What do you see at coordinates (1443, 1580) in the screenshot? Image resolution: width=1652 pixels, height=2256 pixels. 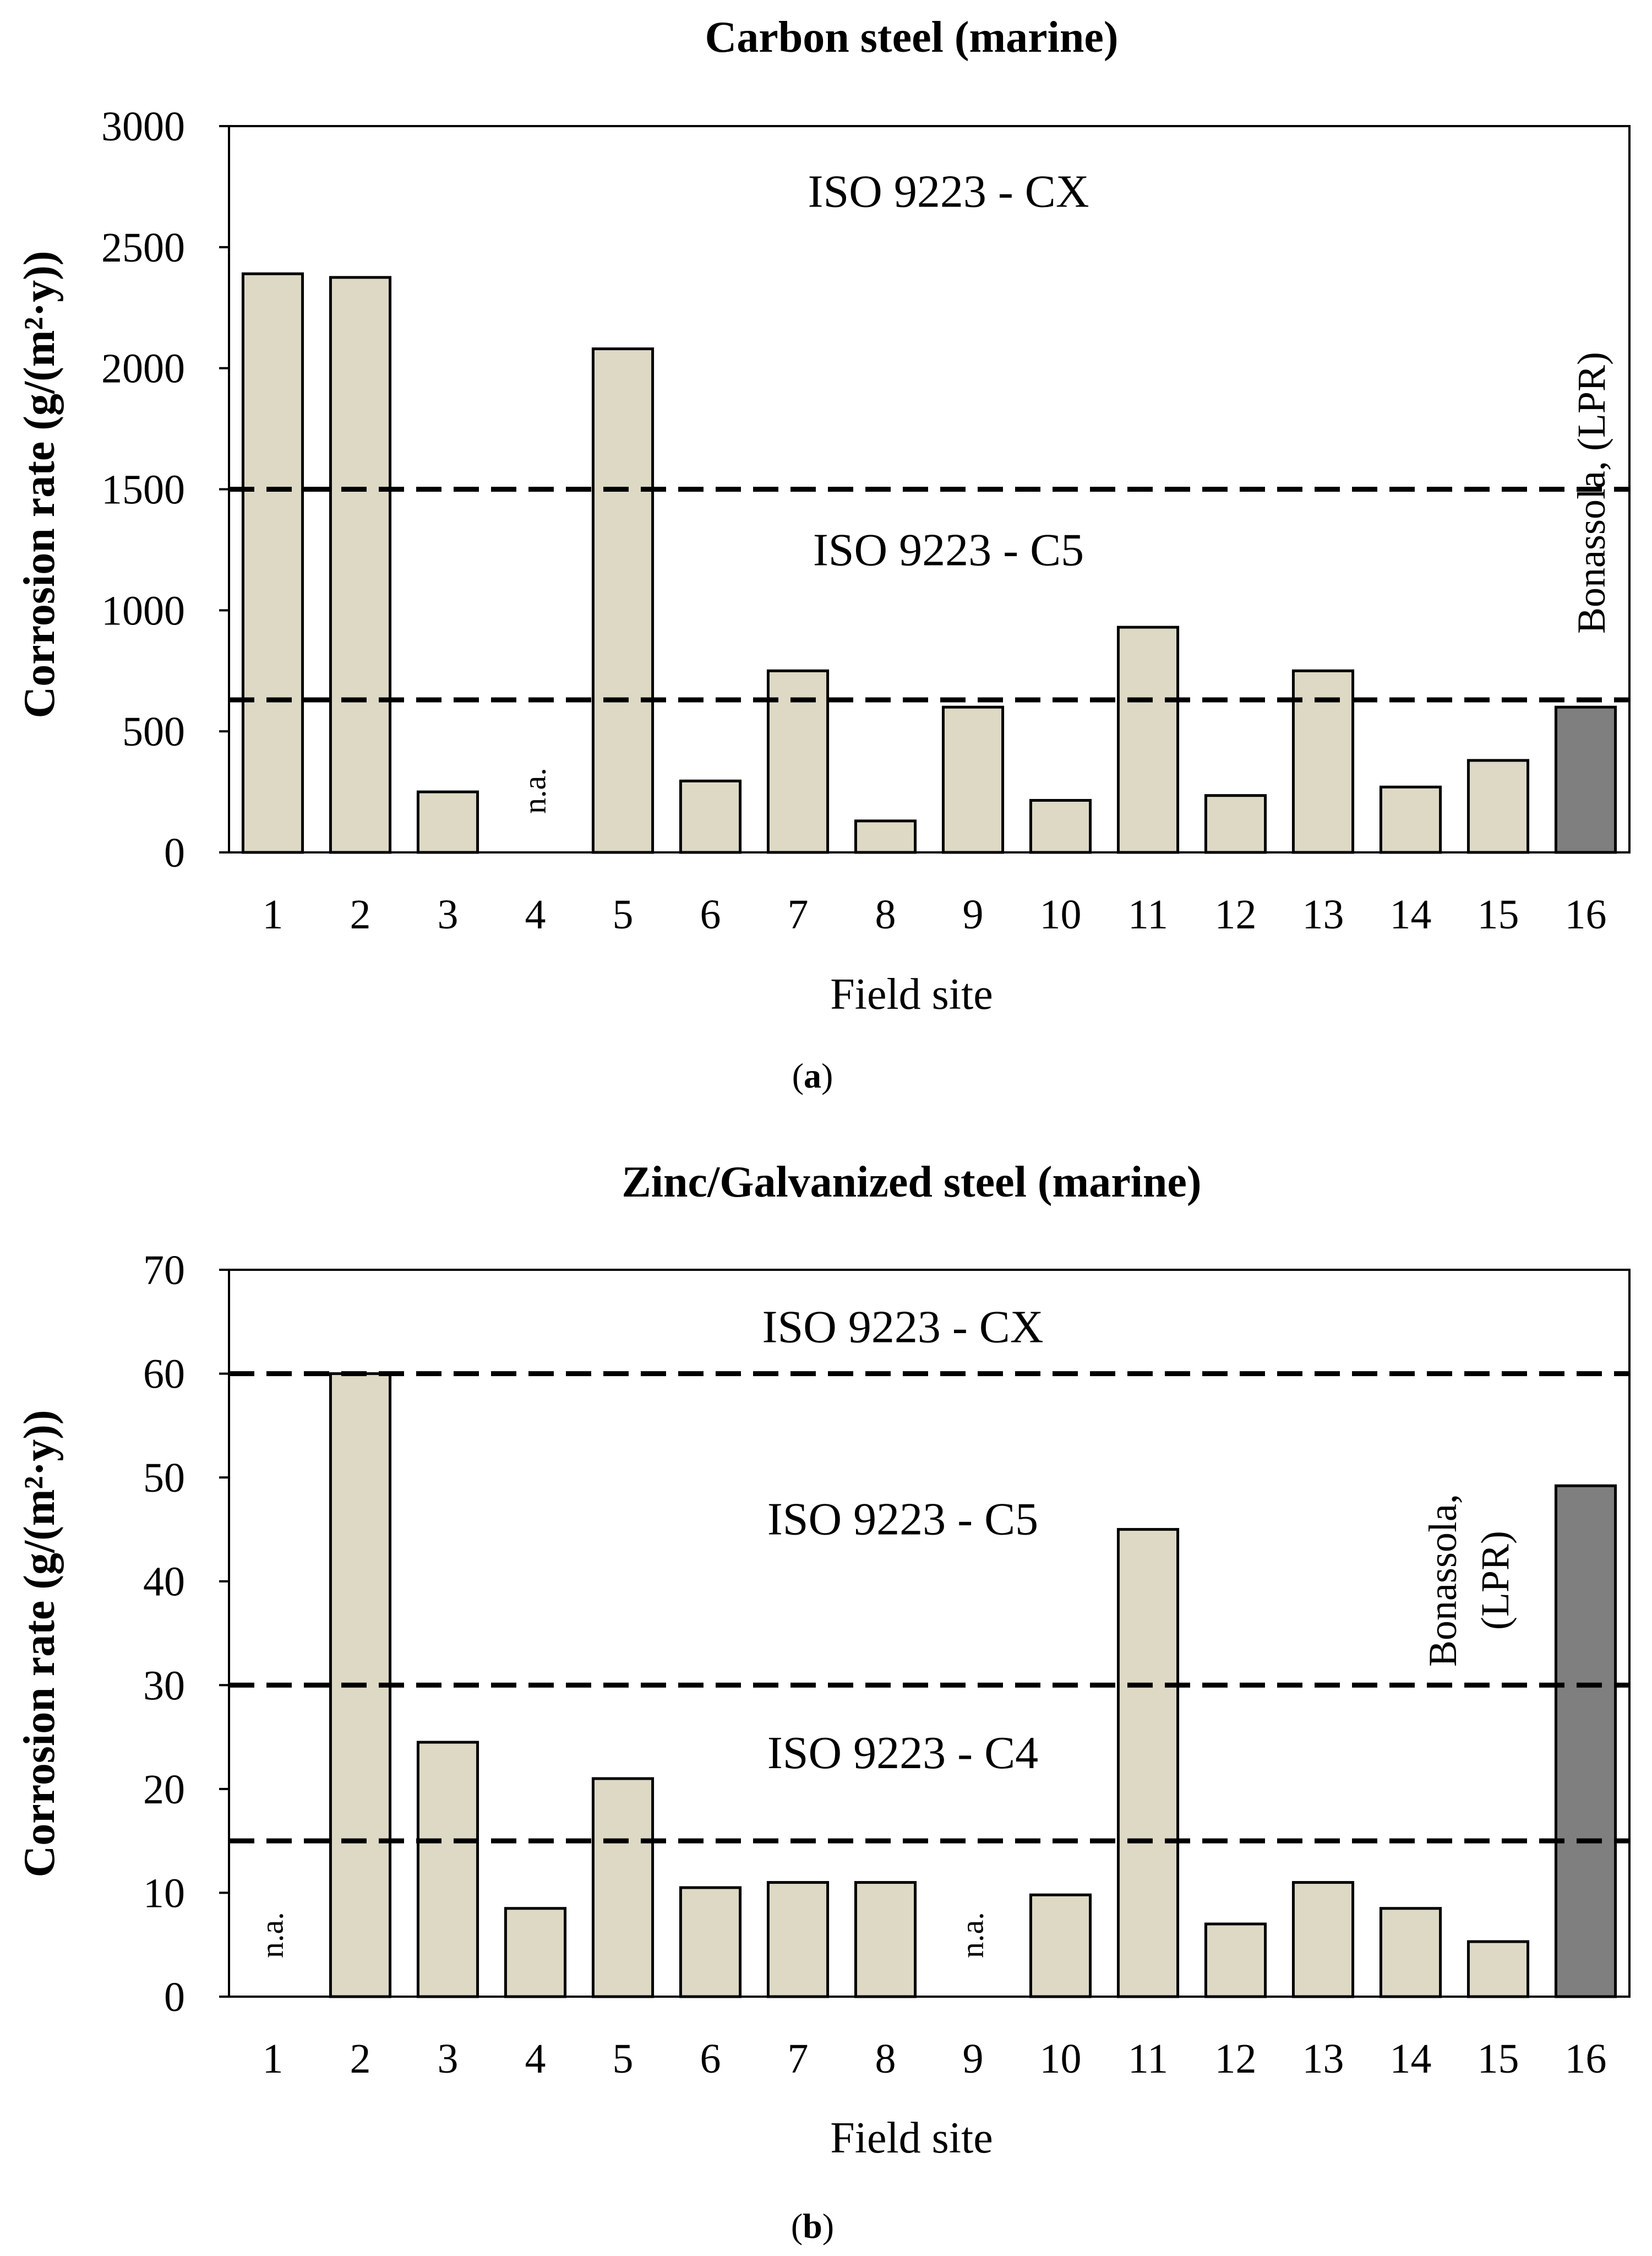 I see `highlight-note: Bonassola,` at bounding box center [1443, 1580].